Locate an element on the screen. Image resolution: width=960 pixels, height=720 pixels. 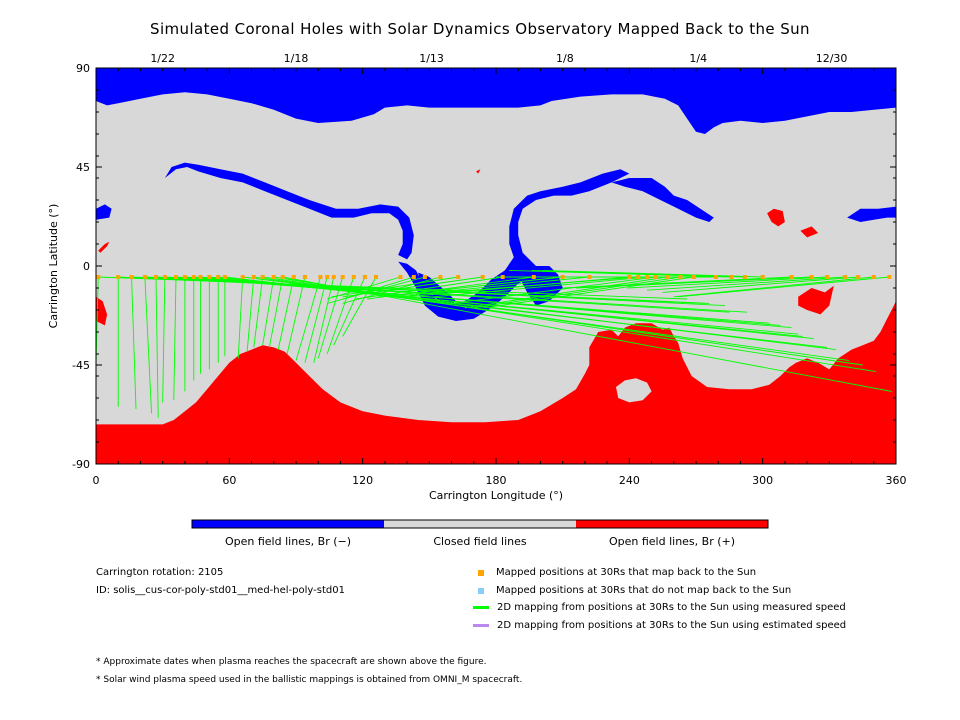
negative-band-north is located at coordinates (289, 211).